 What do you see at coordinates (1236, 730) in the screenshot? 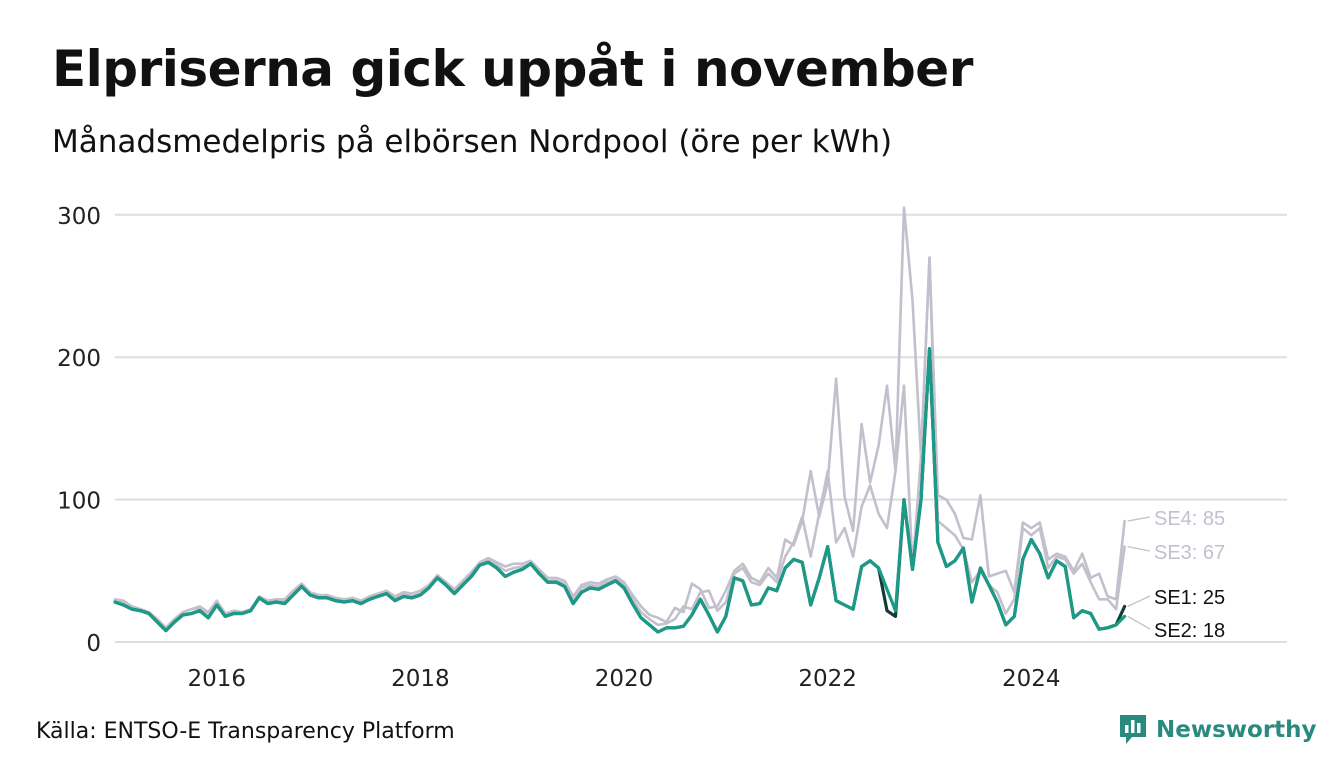
I see `brand-name: Newsworthy` at bounding box center [1236, 730].